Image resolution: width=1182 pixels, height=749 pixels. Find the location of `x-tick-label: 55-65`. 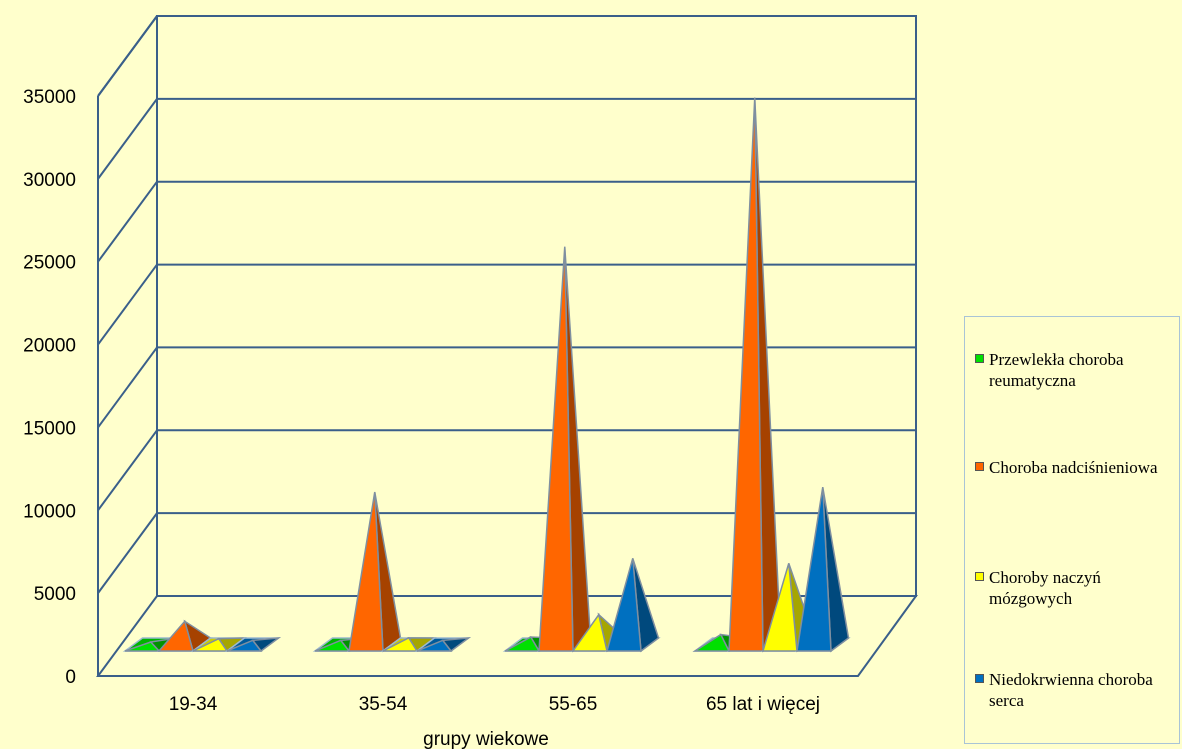

x-tick-label: 55-65 is located at coordinates (573, 704).